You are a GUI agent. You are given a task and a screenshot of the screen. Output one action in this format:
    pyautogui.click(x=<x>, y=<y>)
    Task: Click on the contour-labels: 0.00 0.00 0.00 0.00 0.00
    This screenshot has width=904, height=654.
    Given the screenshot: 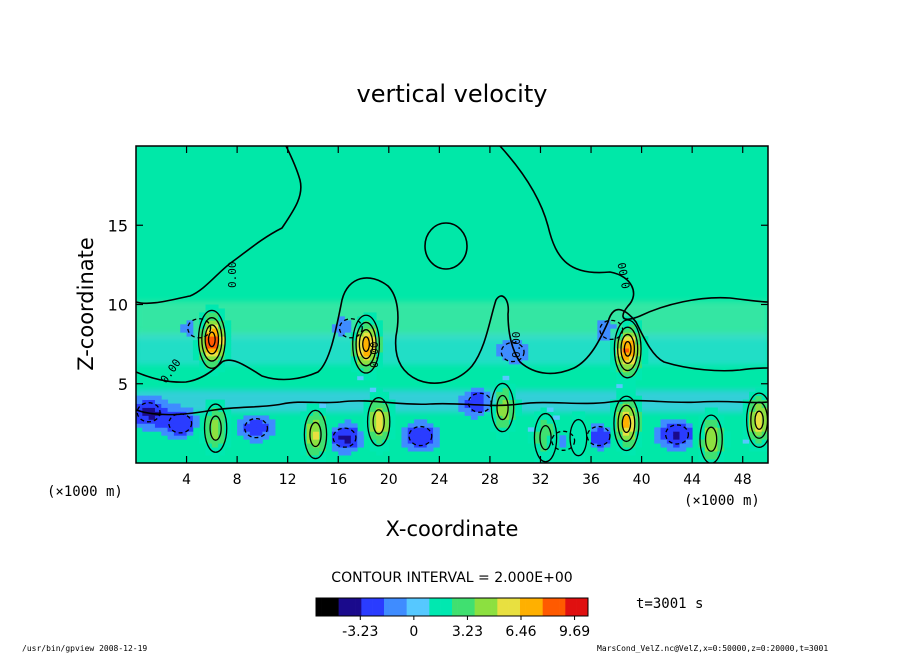 What is the action you would take?
    pyautogui.click(x=395, y=323)
    